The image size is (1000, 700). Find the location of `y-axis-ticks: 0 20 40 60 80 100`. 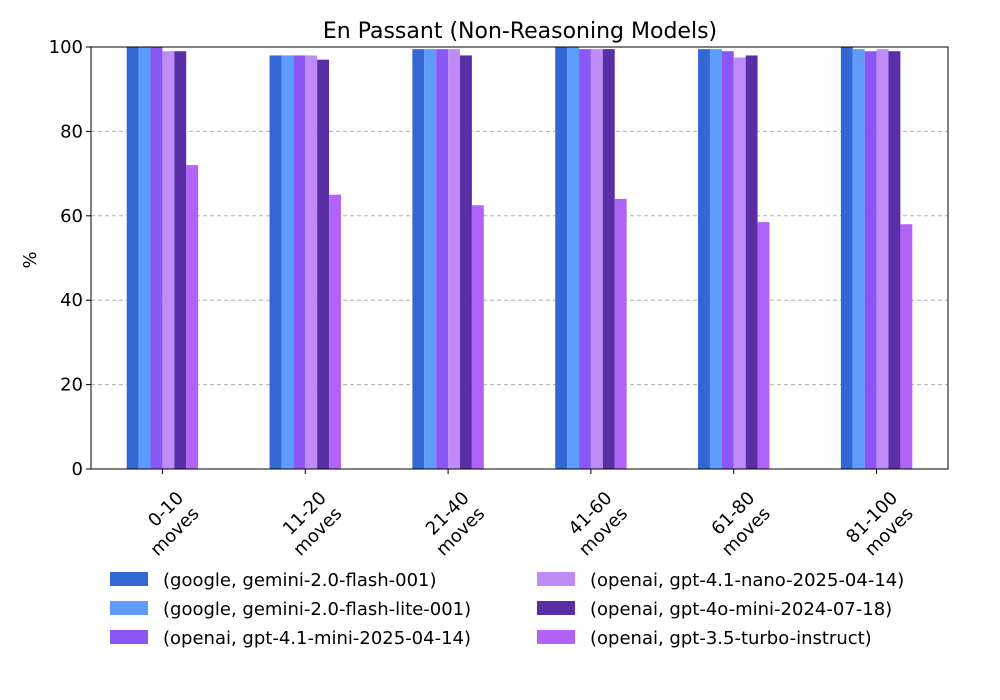

y-axis-ticks: 0 20 40 60 80 100 is located at coordinates (70, 258).